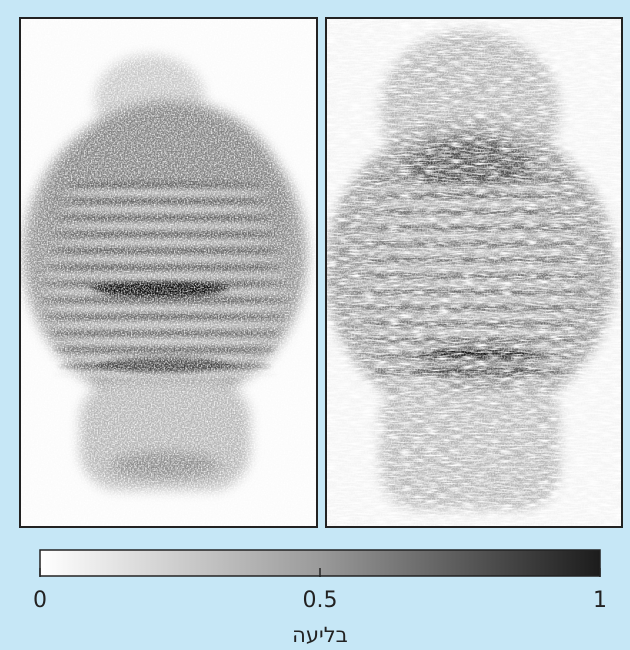  I want to click on colorbar-axis: 0 0.5 1, so click(320, 590).